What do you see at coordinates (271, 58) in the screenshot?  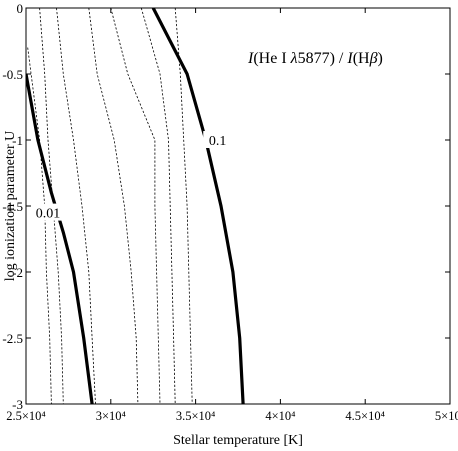 I see `annotation-part: (He I` at bounding box center [271, 58].